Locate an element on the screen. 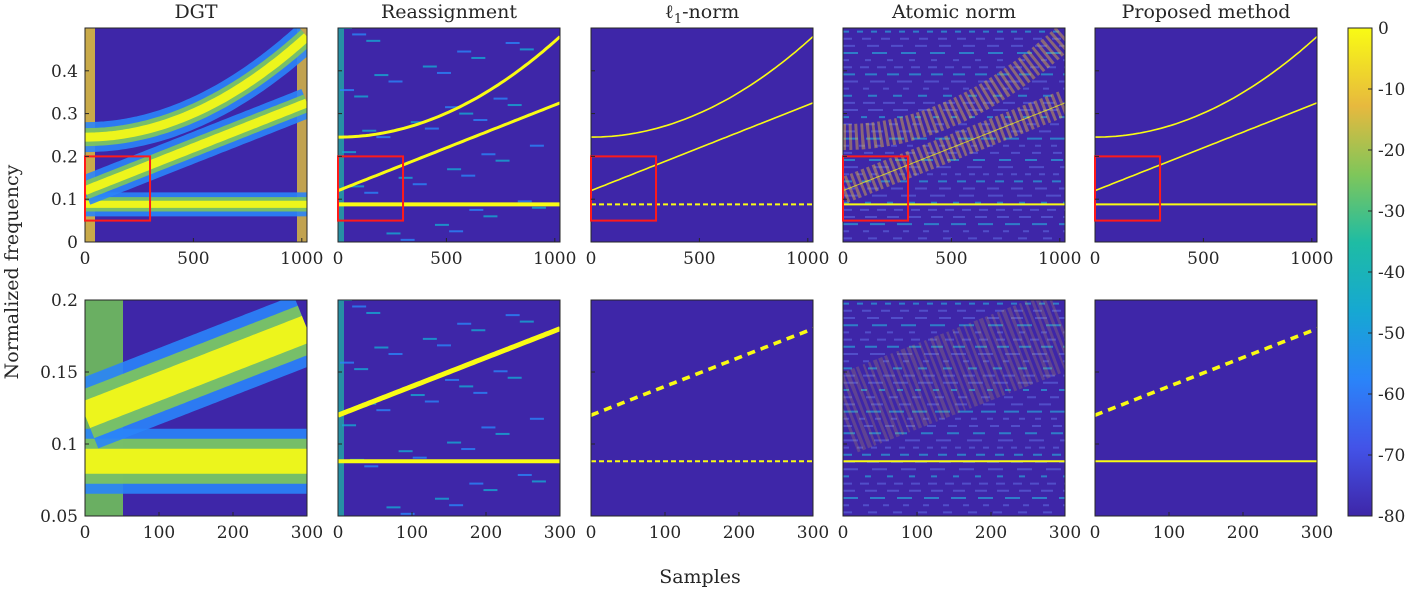 The image size is (1412, 591). colorbar-tick-label: -50 is located at coordinates (1391, 334).